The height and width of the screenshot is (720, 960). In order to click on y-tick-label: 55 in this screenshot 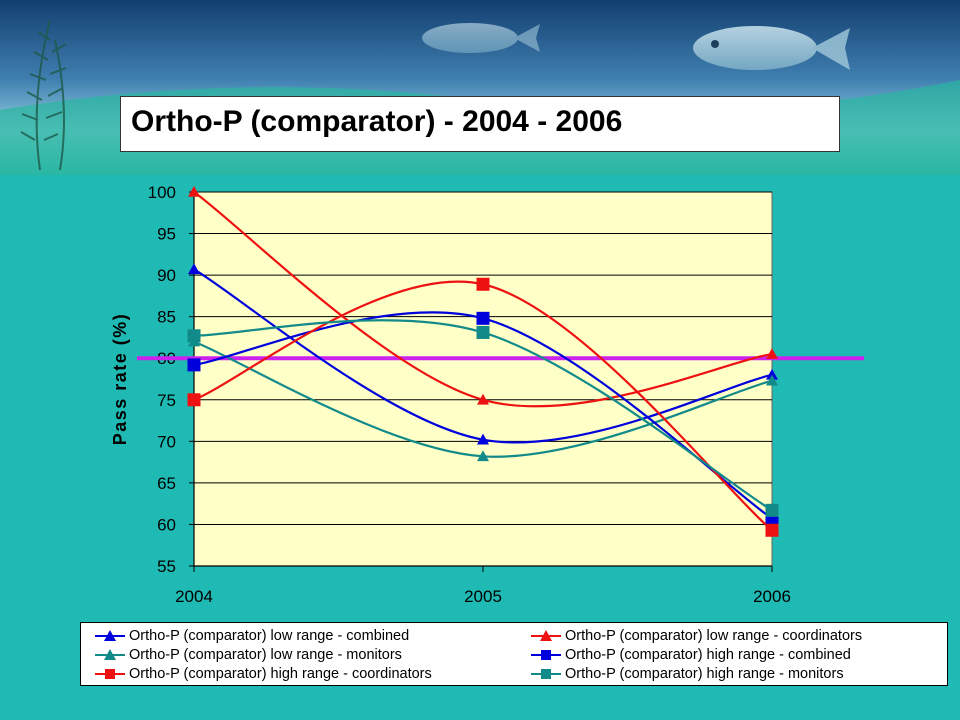, I will do `click(166, 566)`.